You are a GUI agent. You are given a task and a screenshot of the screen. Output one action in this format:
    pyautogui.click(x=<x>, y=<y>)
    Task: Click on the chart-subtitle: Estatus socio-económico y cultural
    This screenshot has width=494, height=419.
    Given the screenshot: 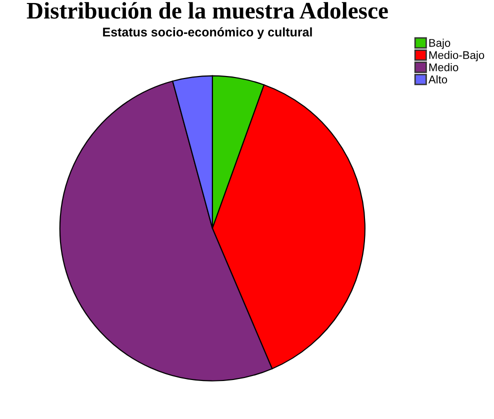 What is the action you would take?
    pyautogui.click(x=207, y=33)
    